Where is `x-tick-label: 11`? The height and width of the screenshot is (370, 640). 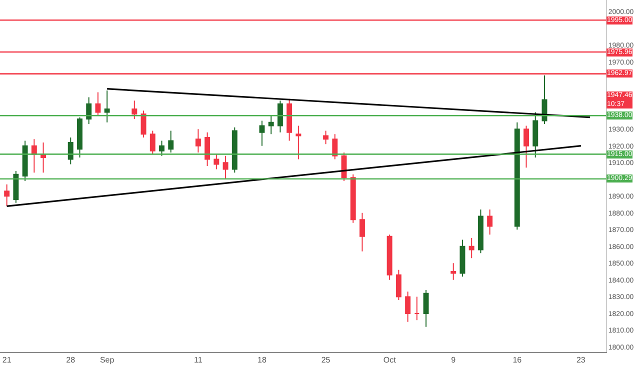 x-tick-label: 11 is located at coordinates (198, 360).